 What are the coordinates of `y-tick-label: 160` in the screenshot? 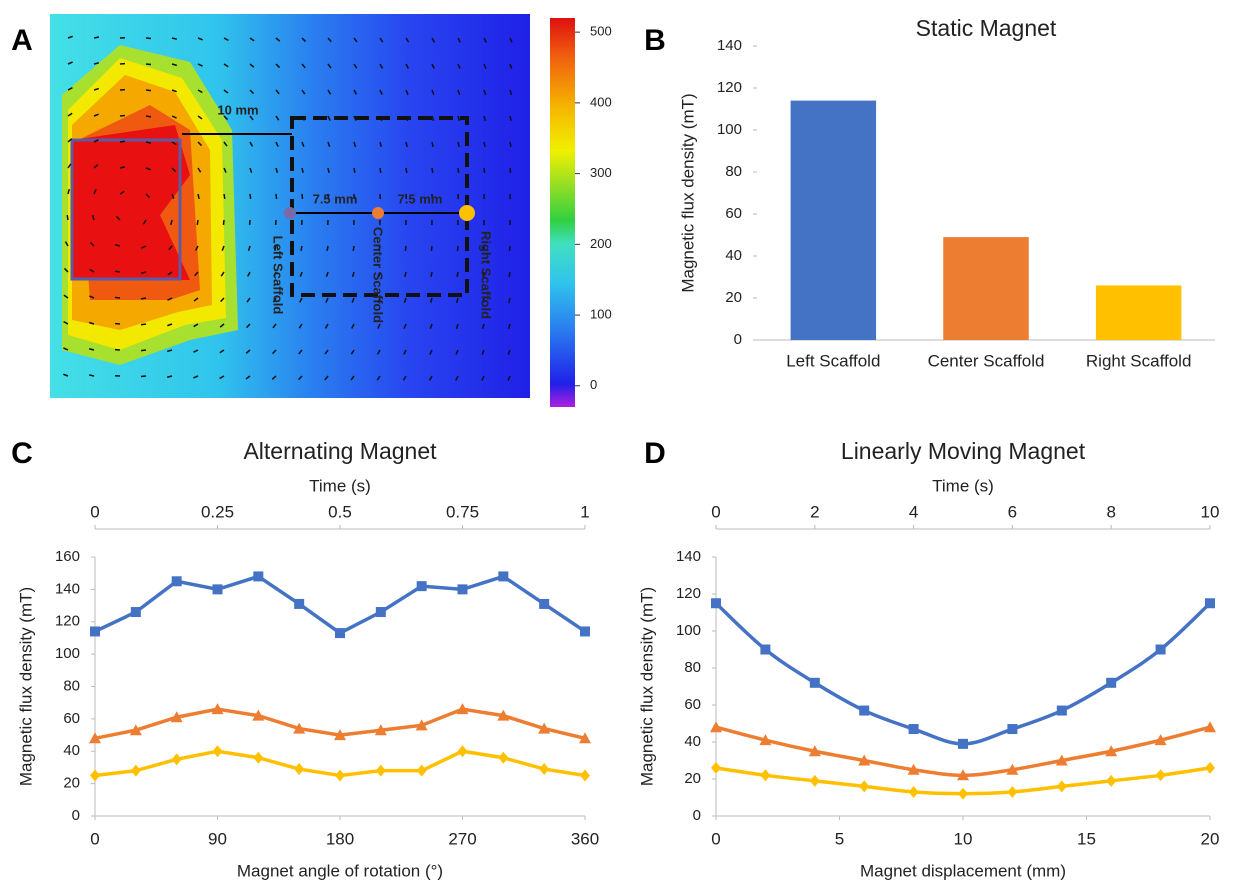 It's located at (67, 556).